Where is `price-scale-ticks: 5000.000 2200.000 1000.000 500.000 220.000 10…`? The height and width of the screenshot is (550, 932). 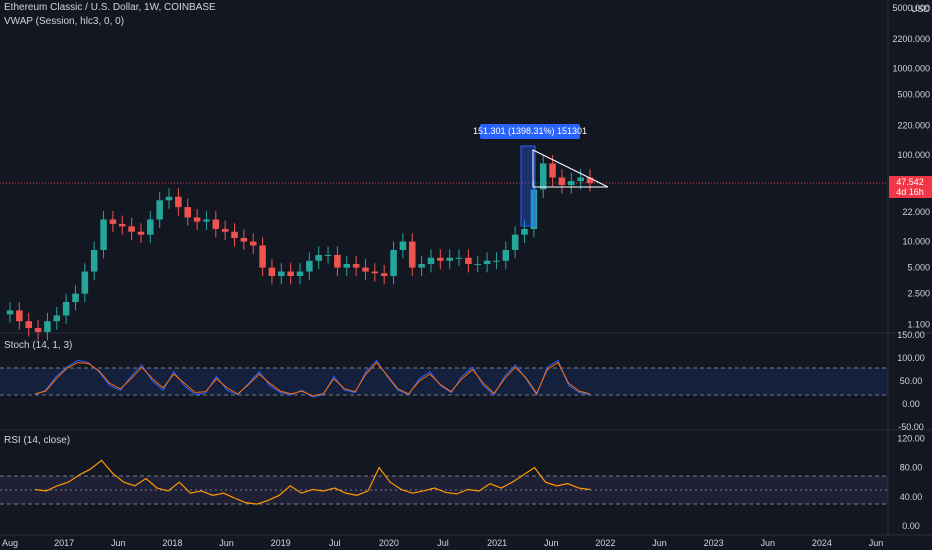
price-scale-ticks: 5000.000 2200.000 1000.000 500.000 220.000 10… is located at coordinates (911, 166).